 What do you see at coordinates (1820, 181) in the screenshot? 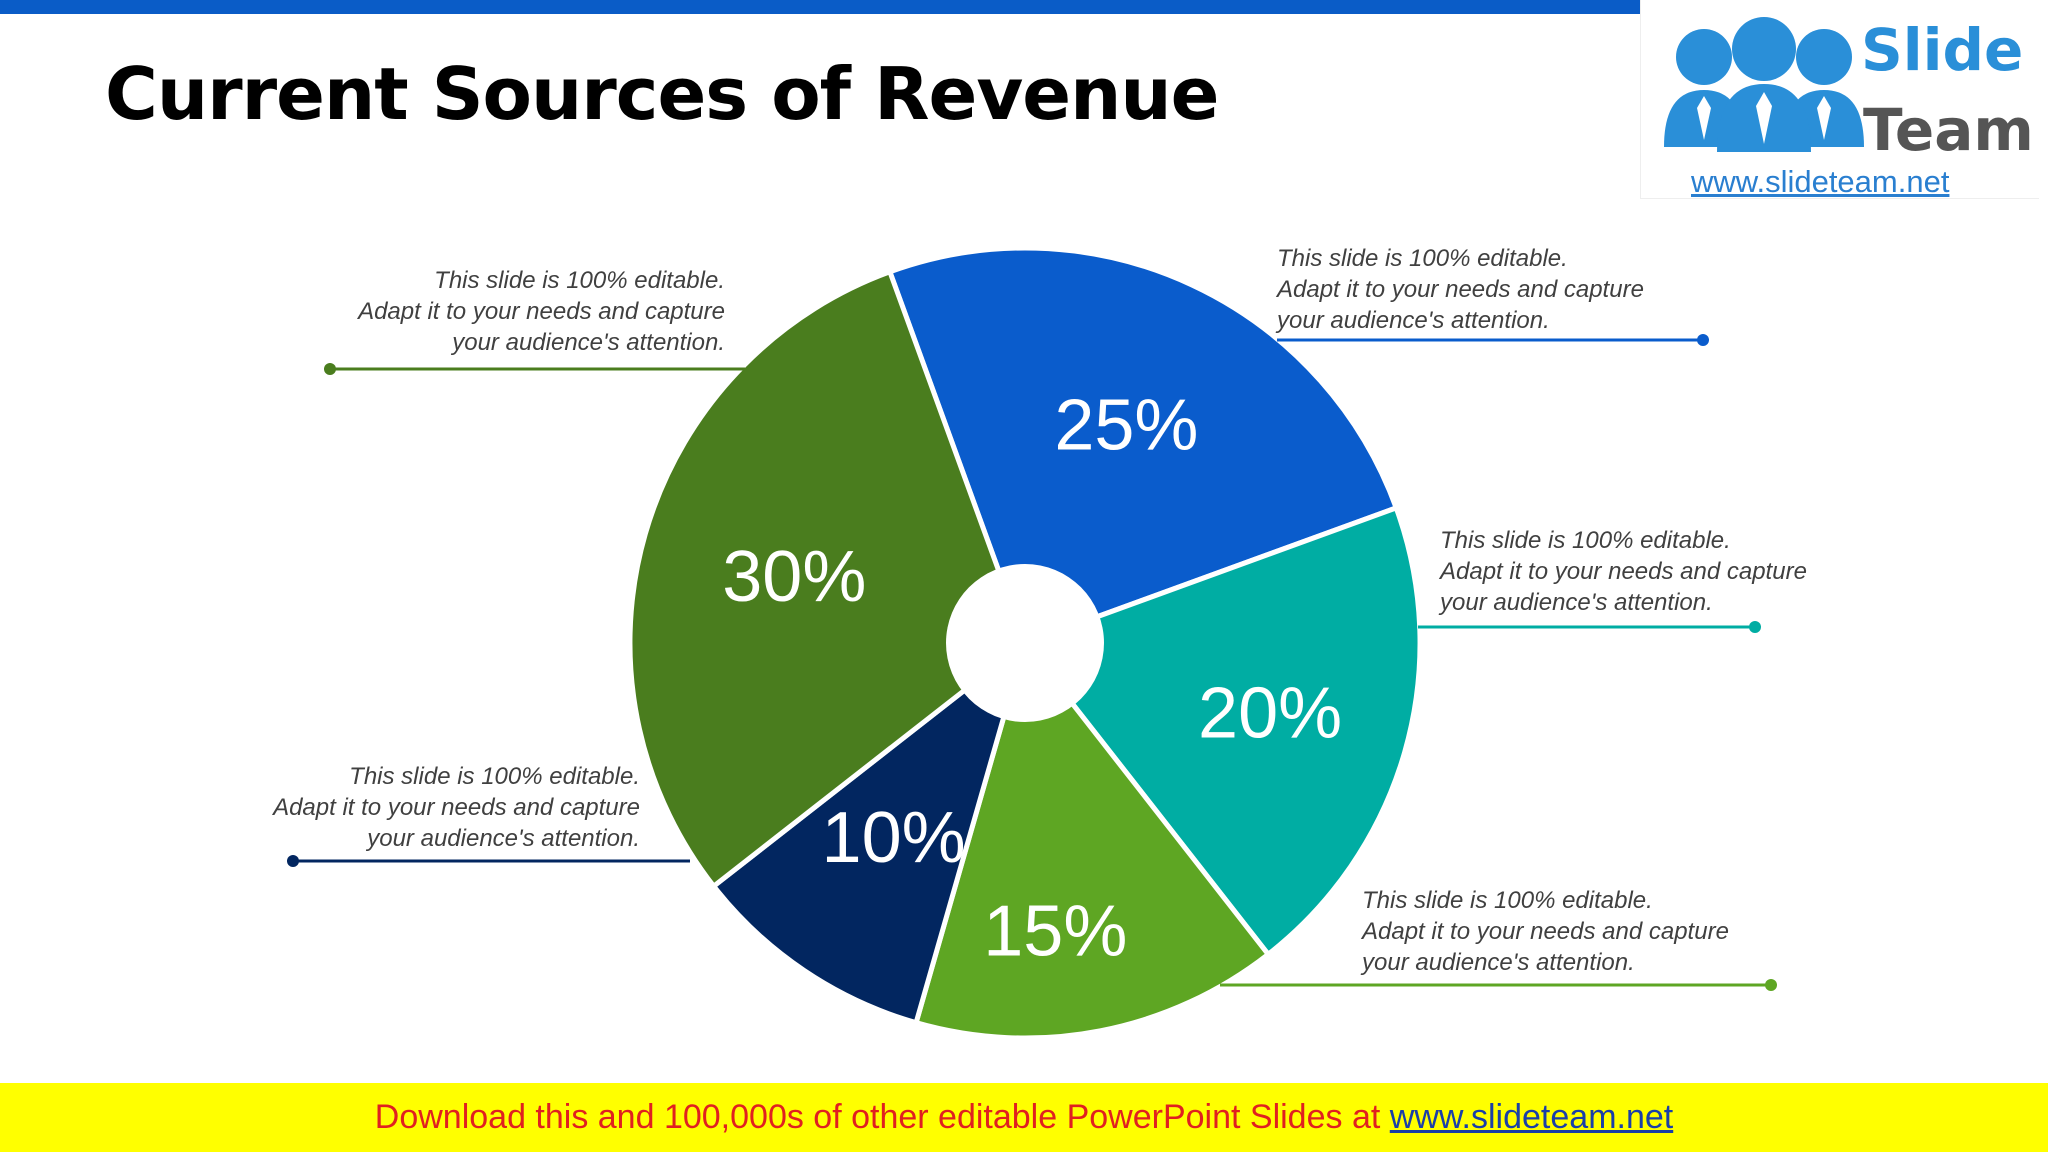
I see `logo-url-link: www.slideteam.net` at bounding box center [1820, 181].